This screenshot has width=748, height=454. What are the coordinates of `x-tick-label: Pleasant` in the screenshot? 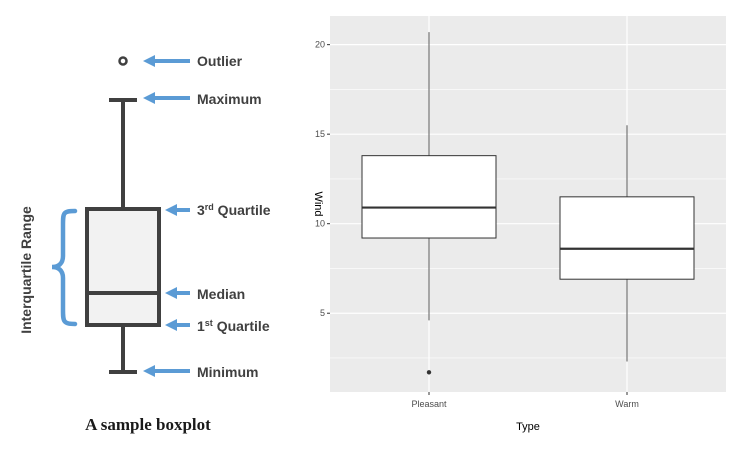 It's located at (429, 404).